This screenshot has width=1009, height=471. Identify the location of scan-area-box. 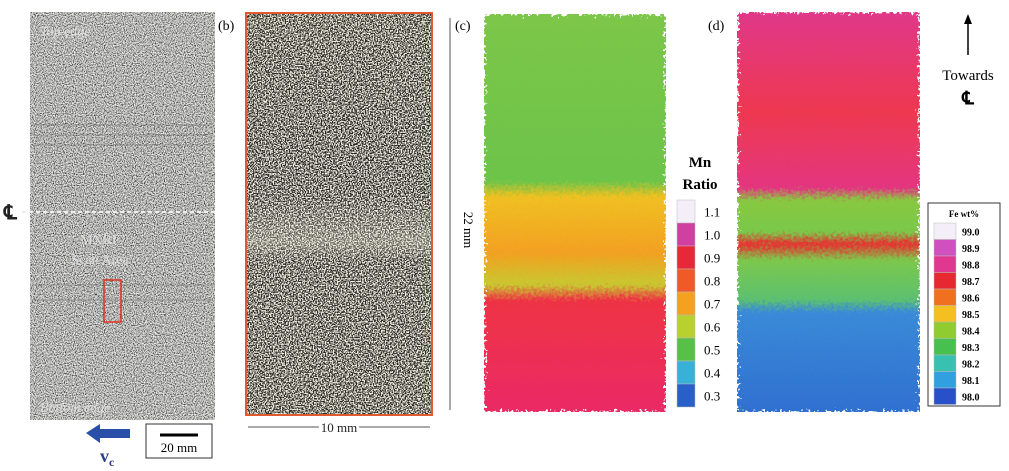
(112, 301).